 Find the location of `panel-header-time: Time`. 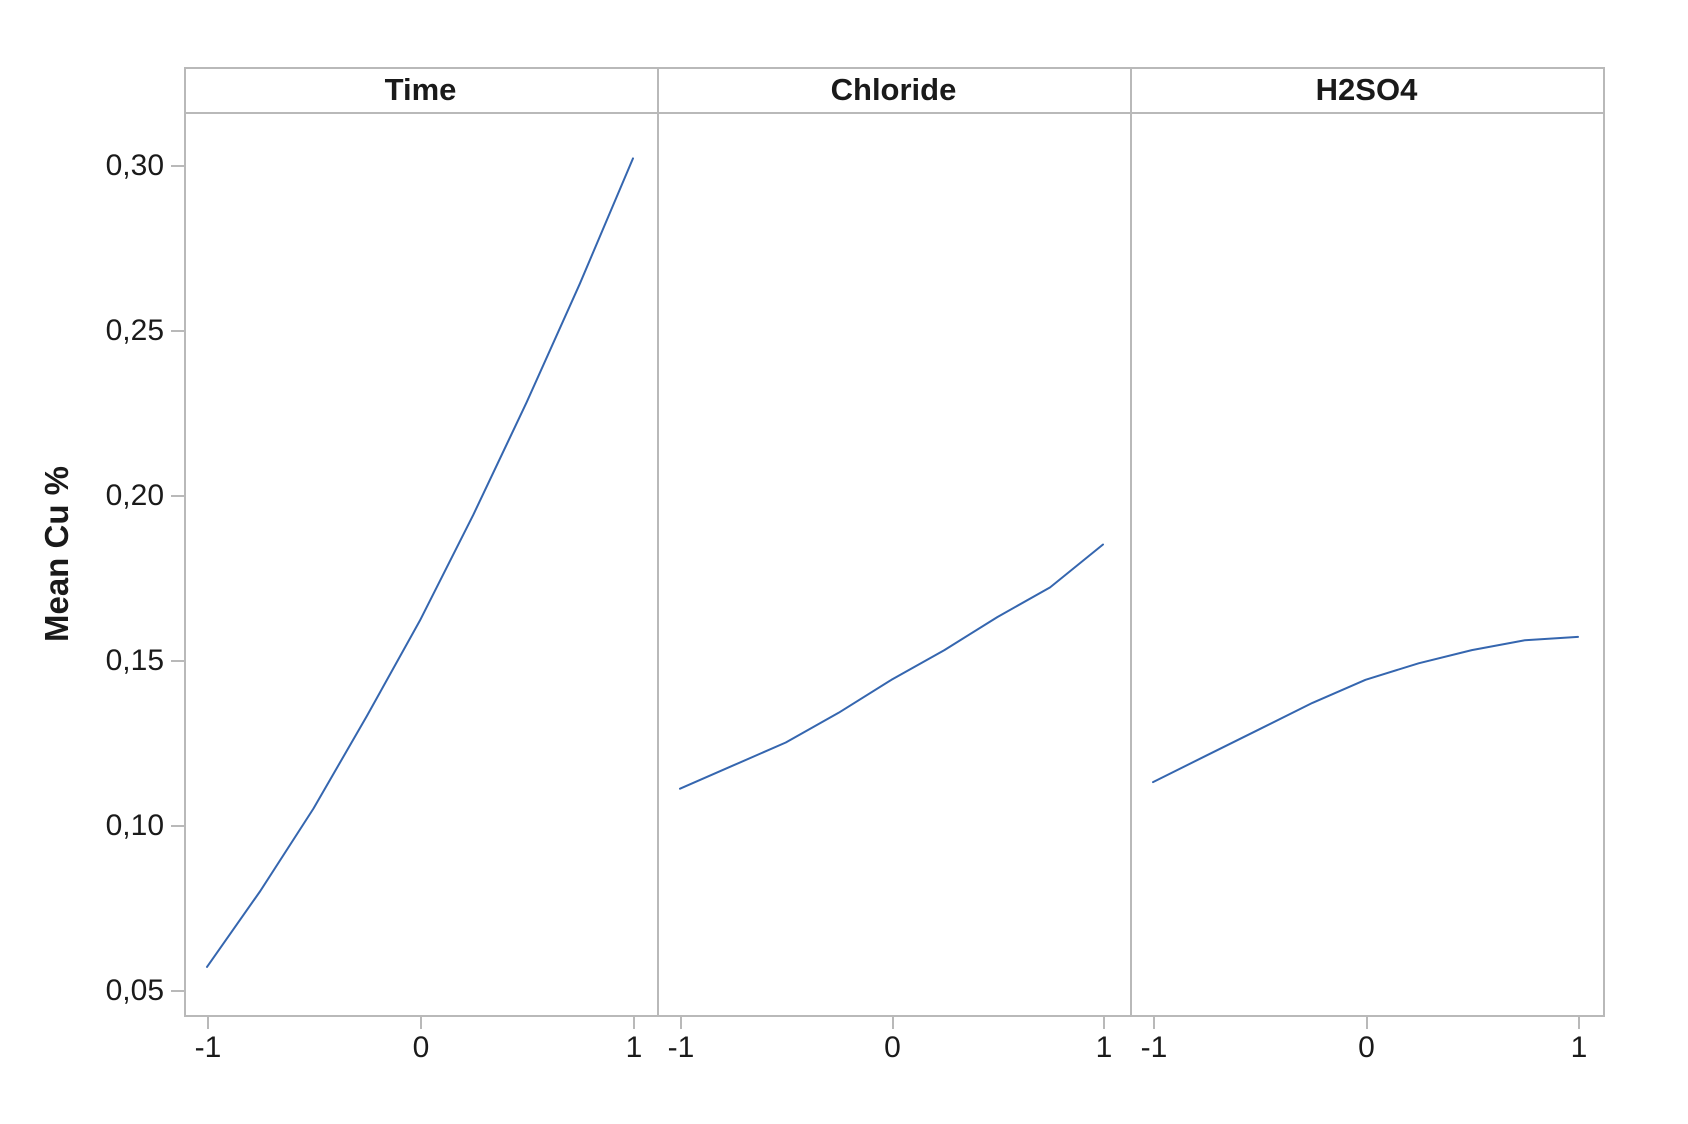

panel-header-time: Time is located at coordinates (420, 89).